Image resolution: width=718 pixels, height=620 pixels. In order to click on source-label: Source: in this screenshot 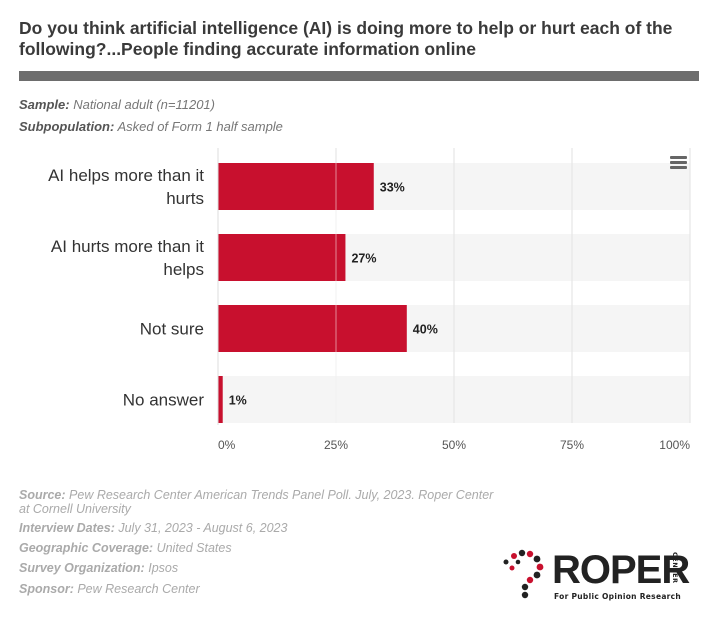, I will do `click(42, 495)`.